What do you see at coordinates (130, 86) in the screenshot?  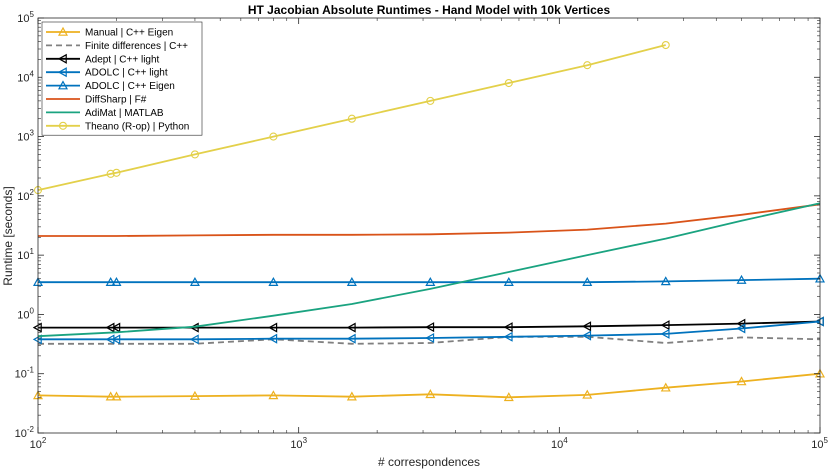 I see `legend-label: ADOLC | C++ Eigen` at bounding box center [130, 86].